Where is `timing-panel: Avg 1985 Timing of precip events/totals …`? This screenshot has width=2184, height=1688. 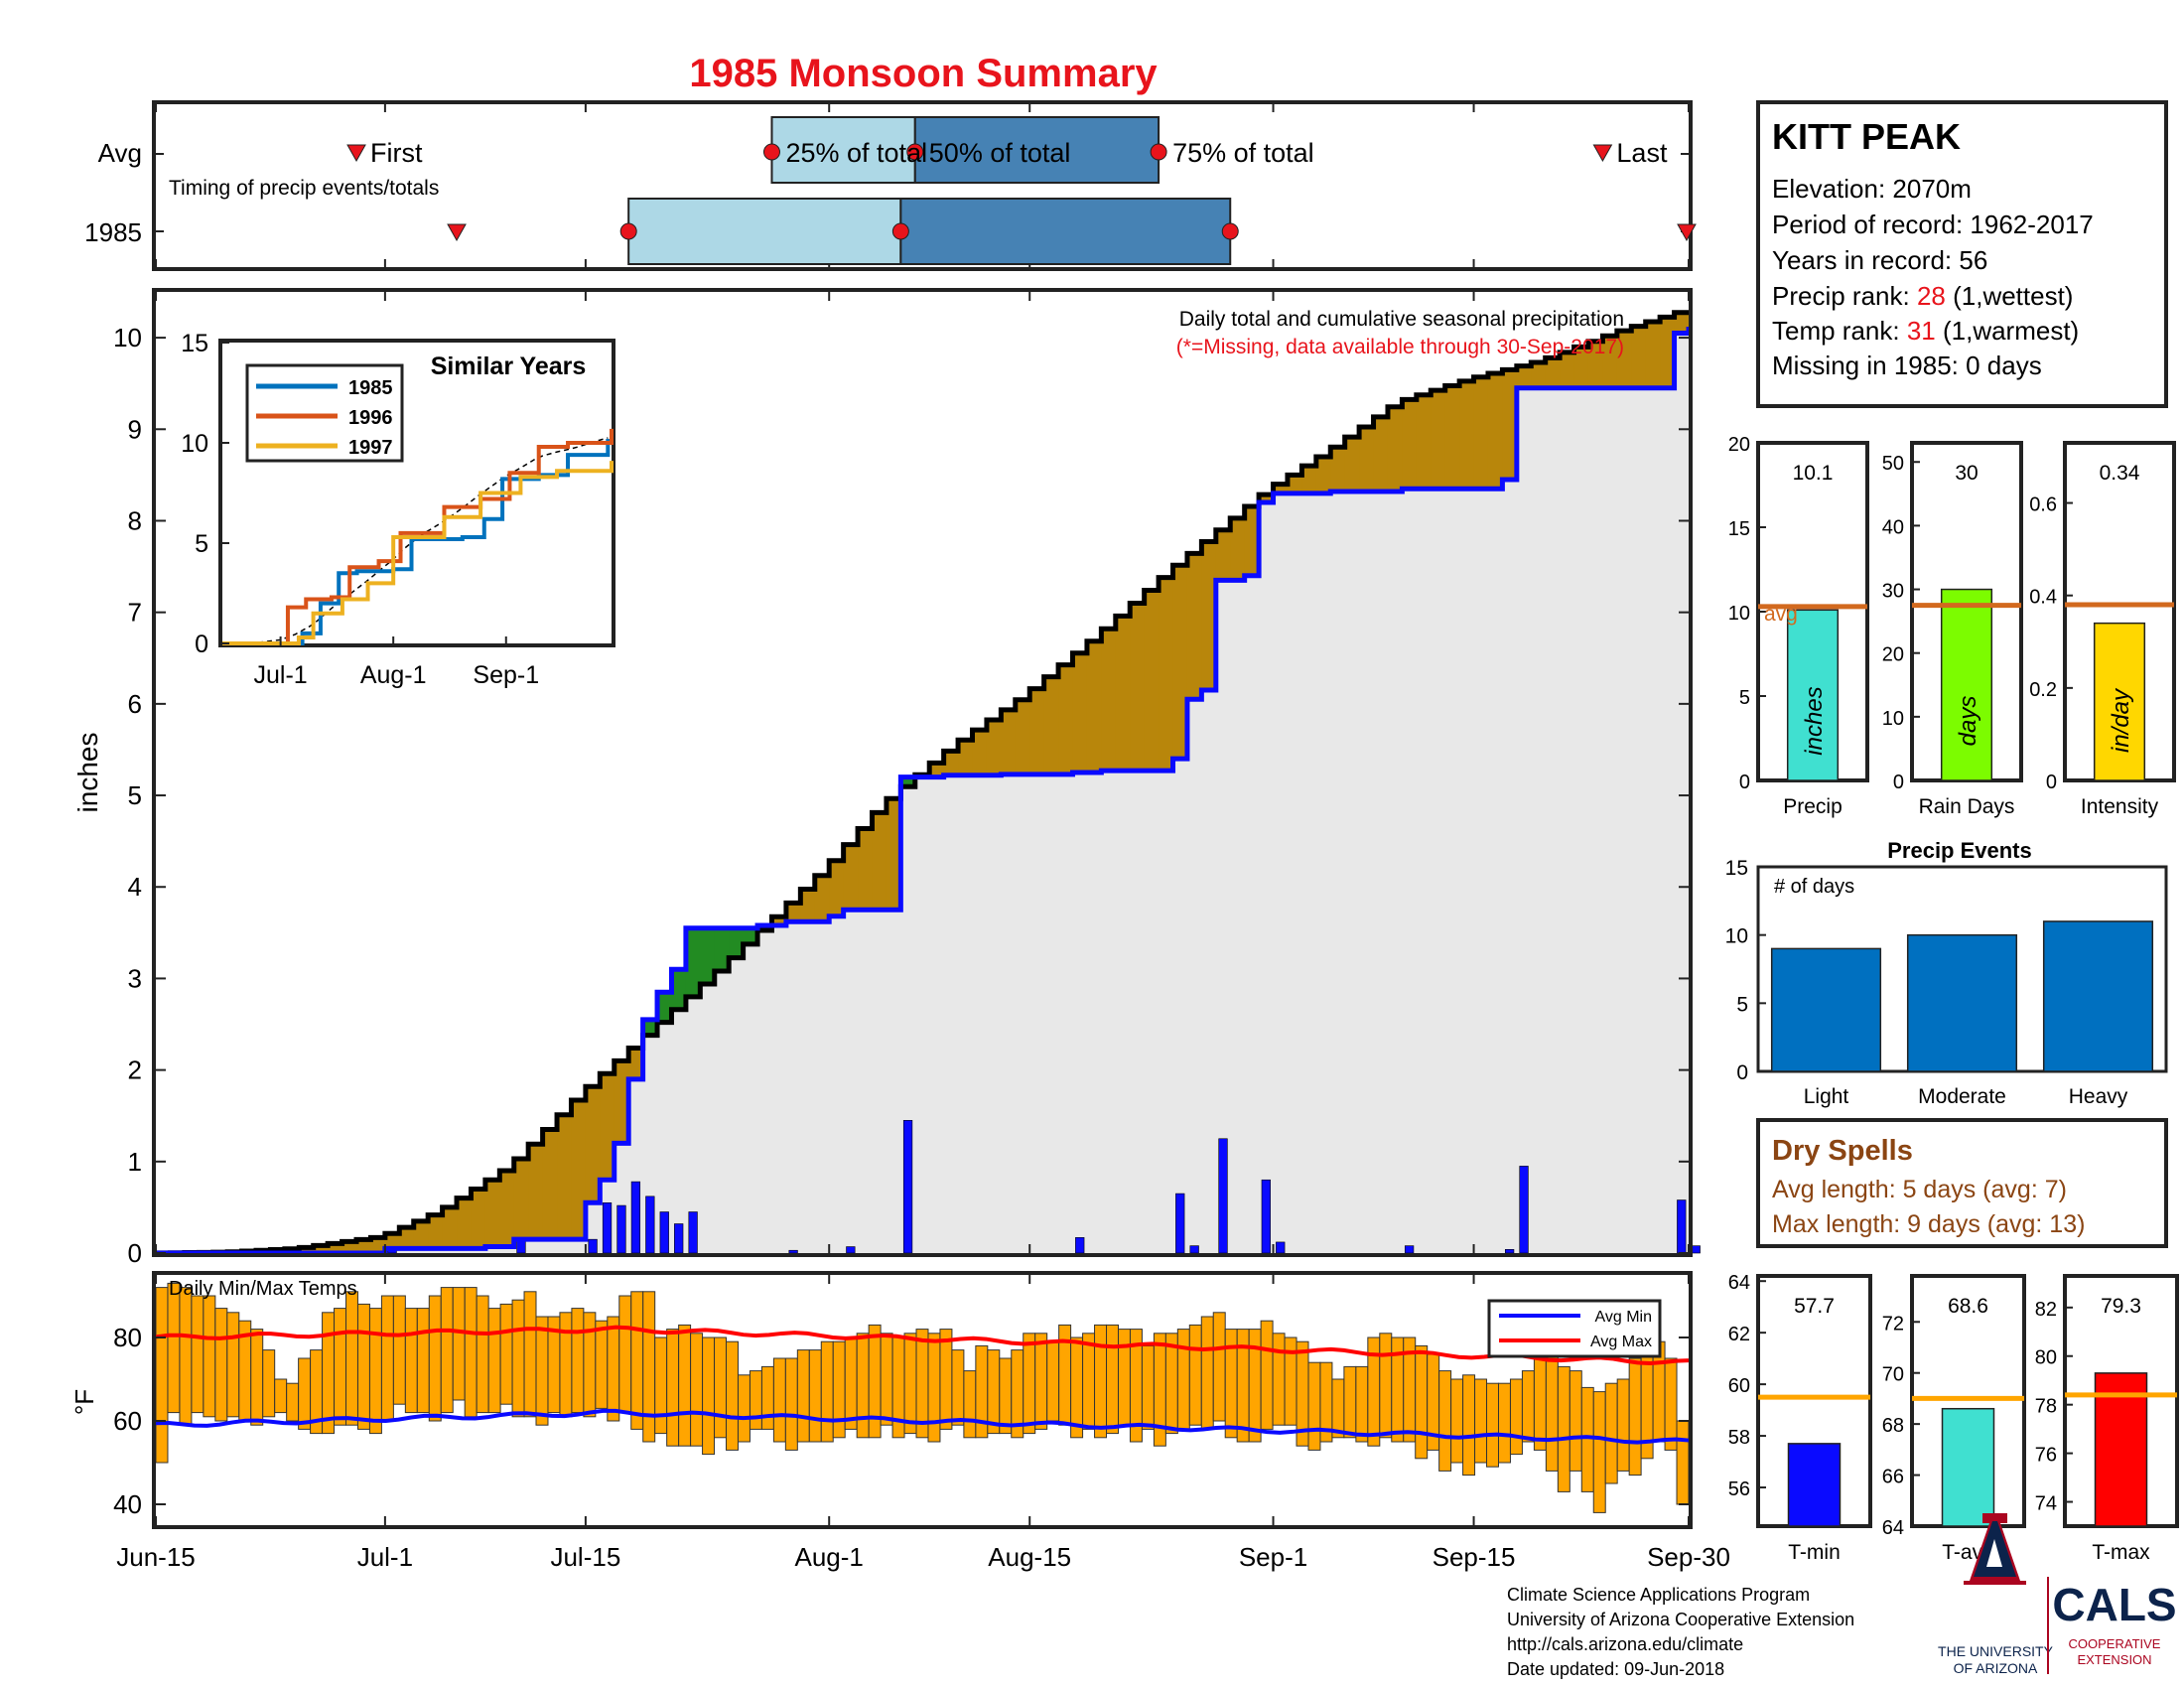
timing-panel: Avg 1985 Timing of precip events/totals … is located at coordinates (890, 185).